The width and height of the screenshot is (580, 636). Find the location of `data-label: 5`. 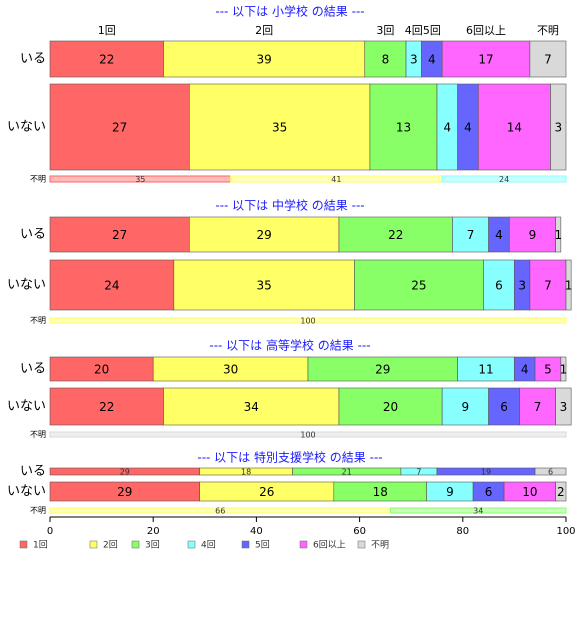

data-label: 5 is located at coordinates (548, 370).